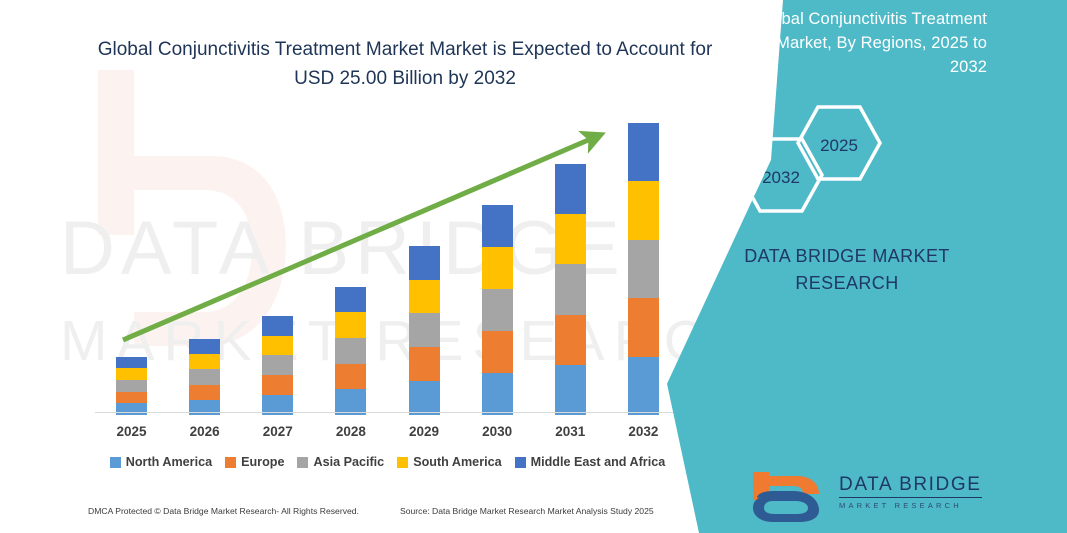 The width and height of the screenshot is (1067, 533). Describe the element at coordinates (350, 431) in the screenshot. I see `x-label-2028: 2028` at that location.